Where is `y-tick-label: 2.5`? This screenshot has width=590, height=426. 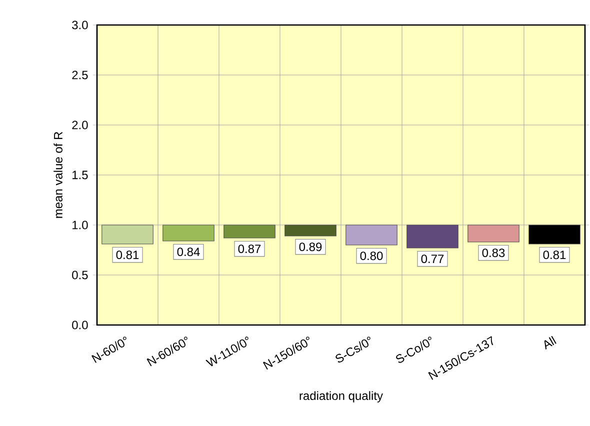 y-tick-label: 2.5 is located at coordinates (80, 75).